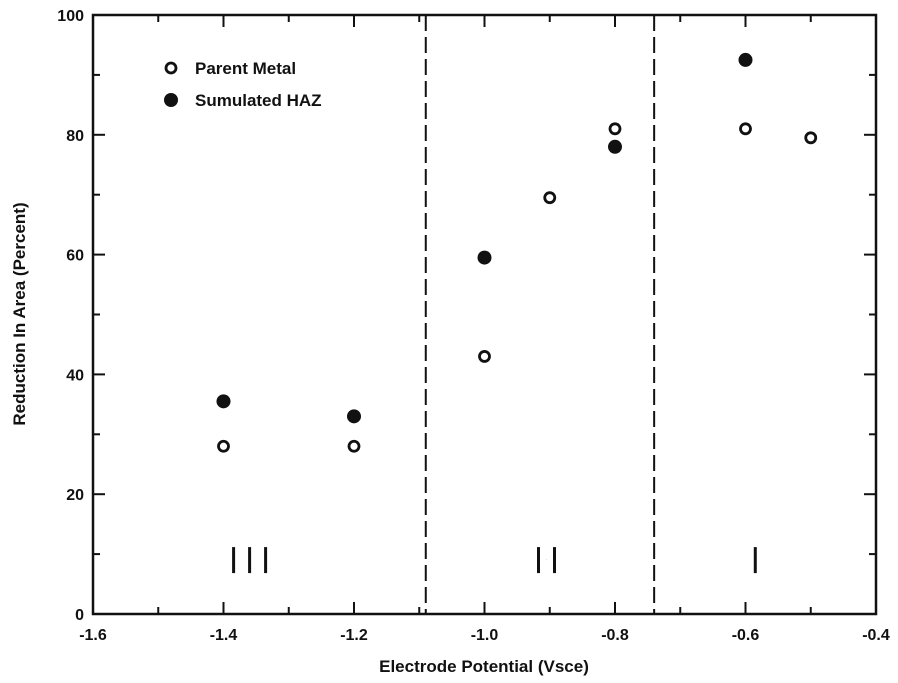 The height and width of the screenshot is (683, 898). What do you see at coordinates (354, 635) in the screenshot?
I see `x-tick-label: -1.2` at bounding box center [354, 635].